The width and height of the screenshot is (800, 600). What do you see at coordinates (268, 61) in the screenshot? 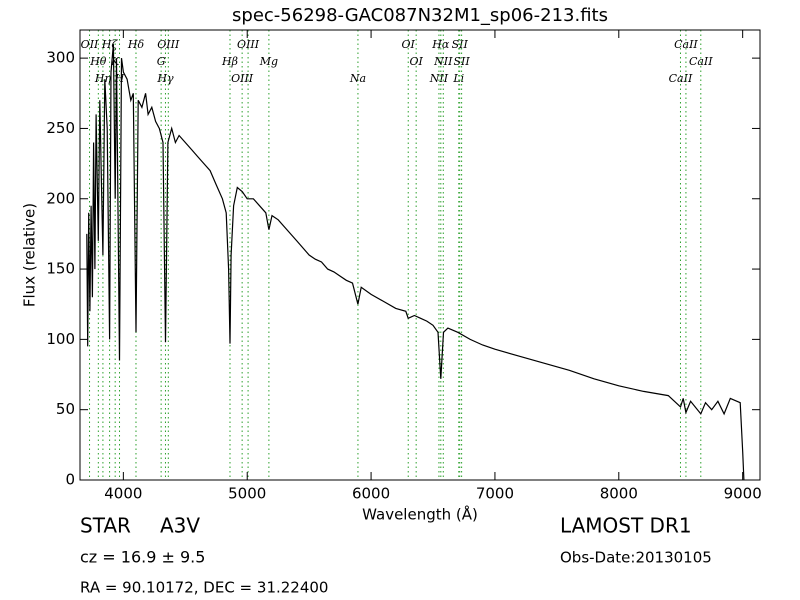
I see `spectral-line-label: Mg` at bounding box center [268, 61].